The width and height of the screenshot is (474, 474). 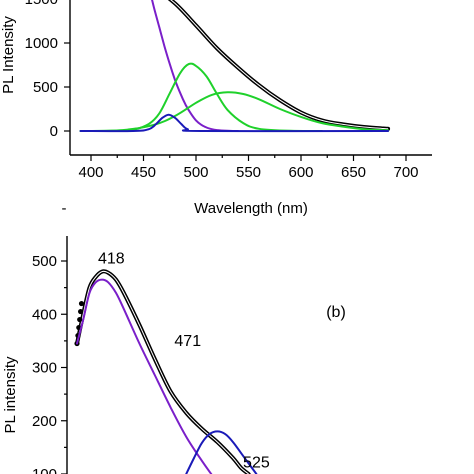 I want to click on x-tick-label: 500, so click(x=195, y=172).